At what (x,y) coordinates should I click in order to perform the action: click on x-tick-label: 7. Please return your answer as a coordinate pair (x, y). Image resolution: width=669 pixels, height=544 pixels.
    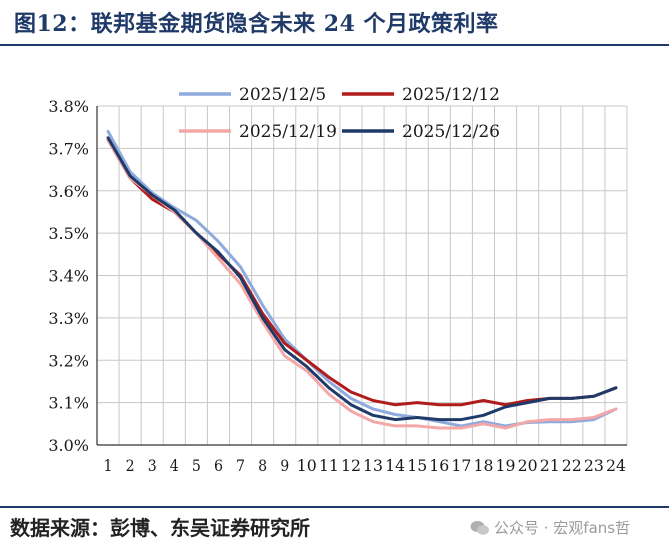
    Looking at the image, I should click on (240, 465).